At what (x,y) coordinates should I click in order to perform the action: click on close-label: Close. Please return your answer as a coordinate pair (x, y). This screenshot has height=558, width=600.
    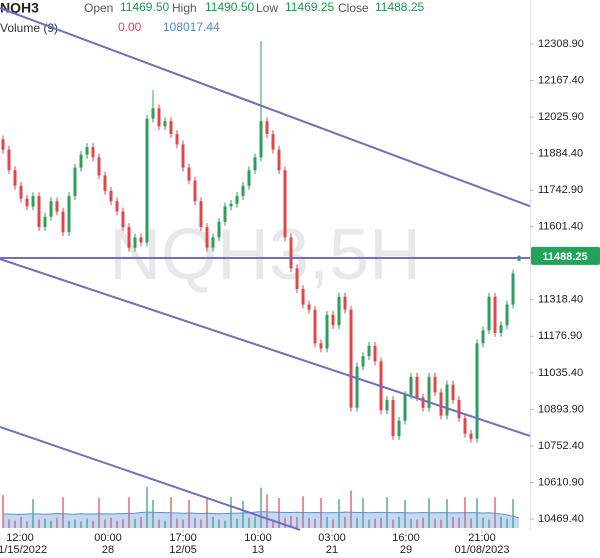
    Looking at the image, I should click on (353, 8).